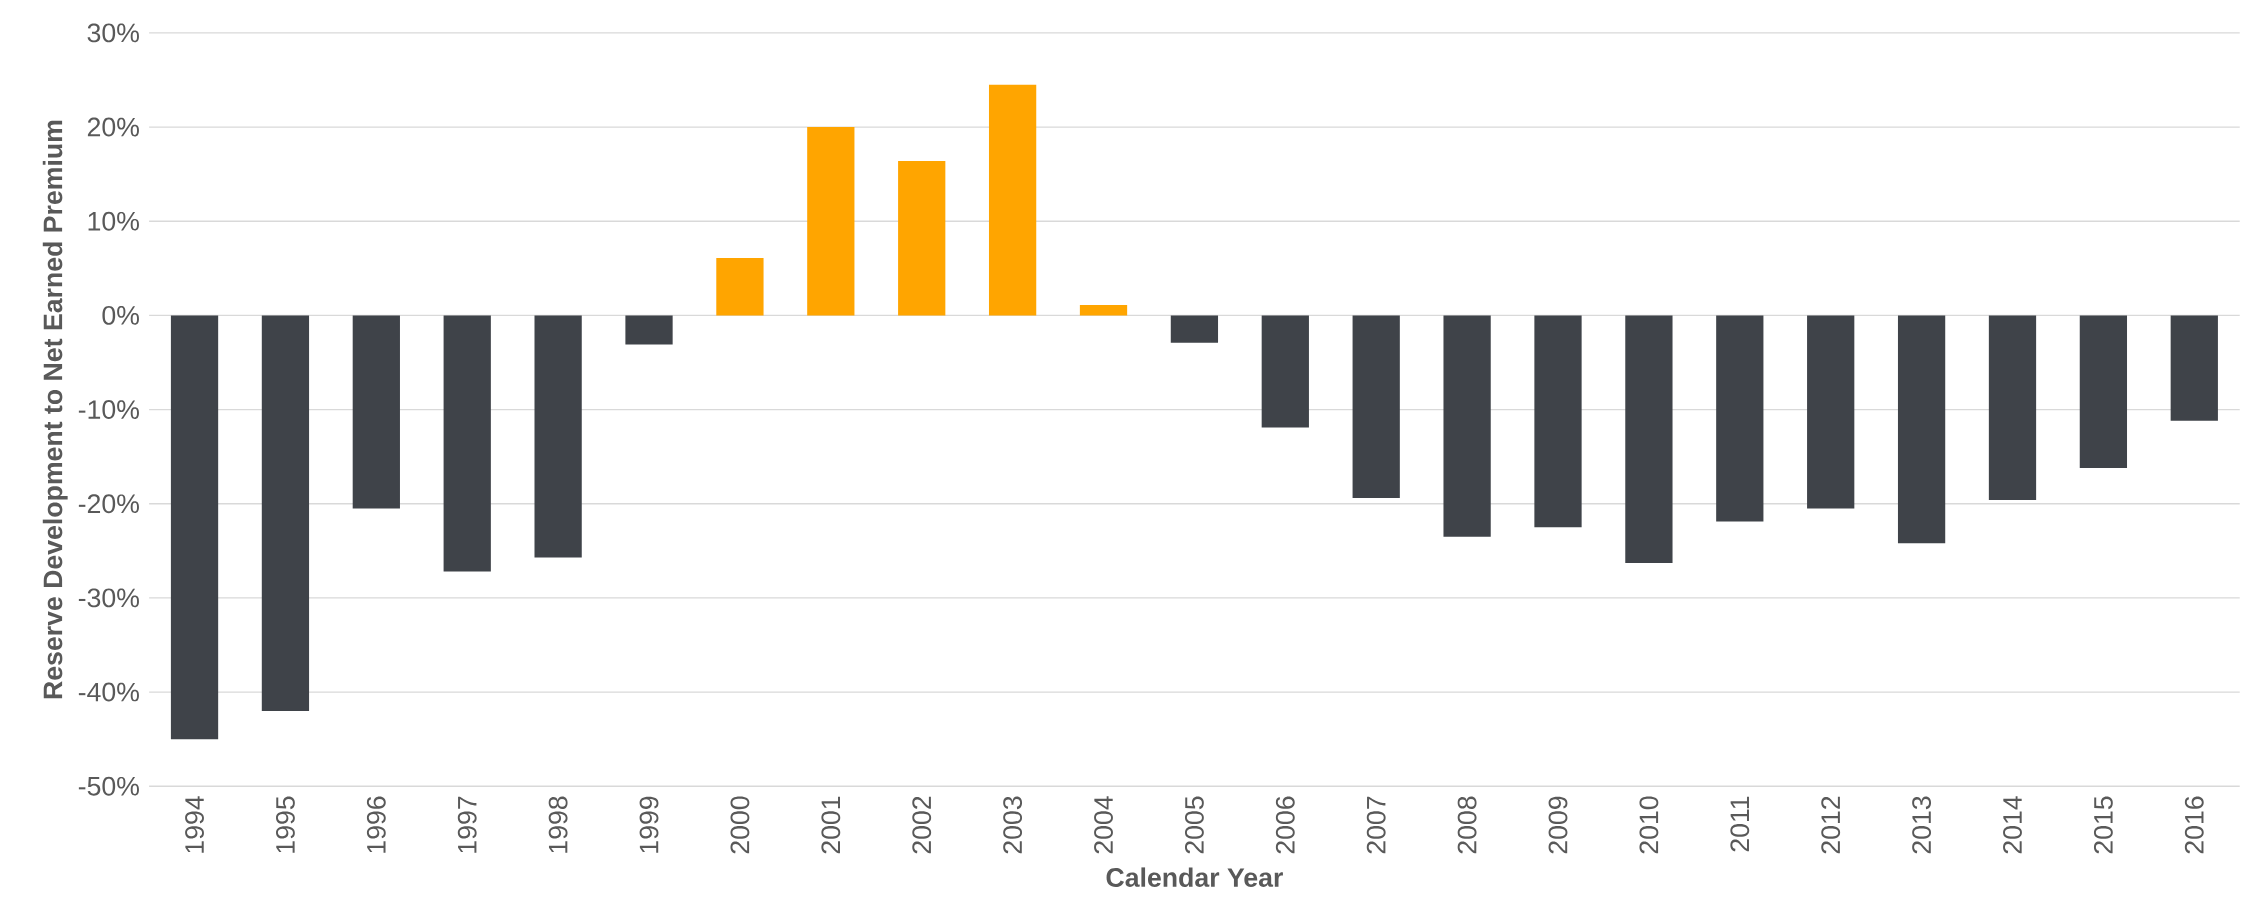  Describe the element at coordinates (1013, 825) in the screenshot. I see `x-tick-label: 2003` at that location.